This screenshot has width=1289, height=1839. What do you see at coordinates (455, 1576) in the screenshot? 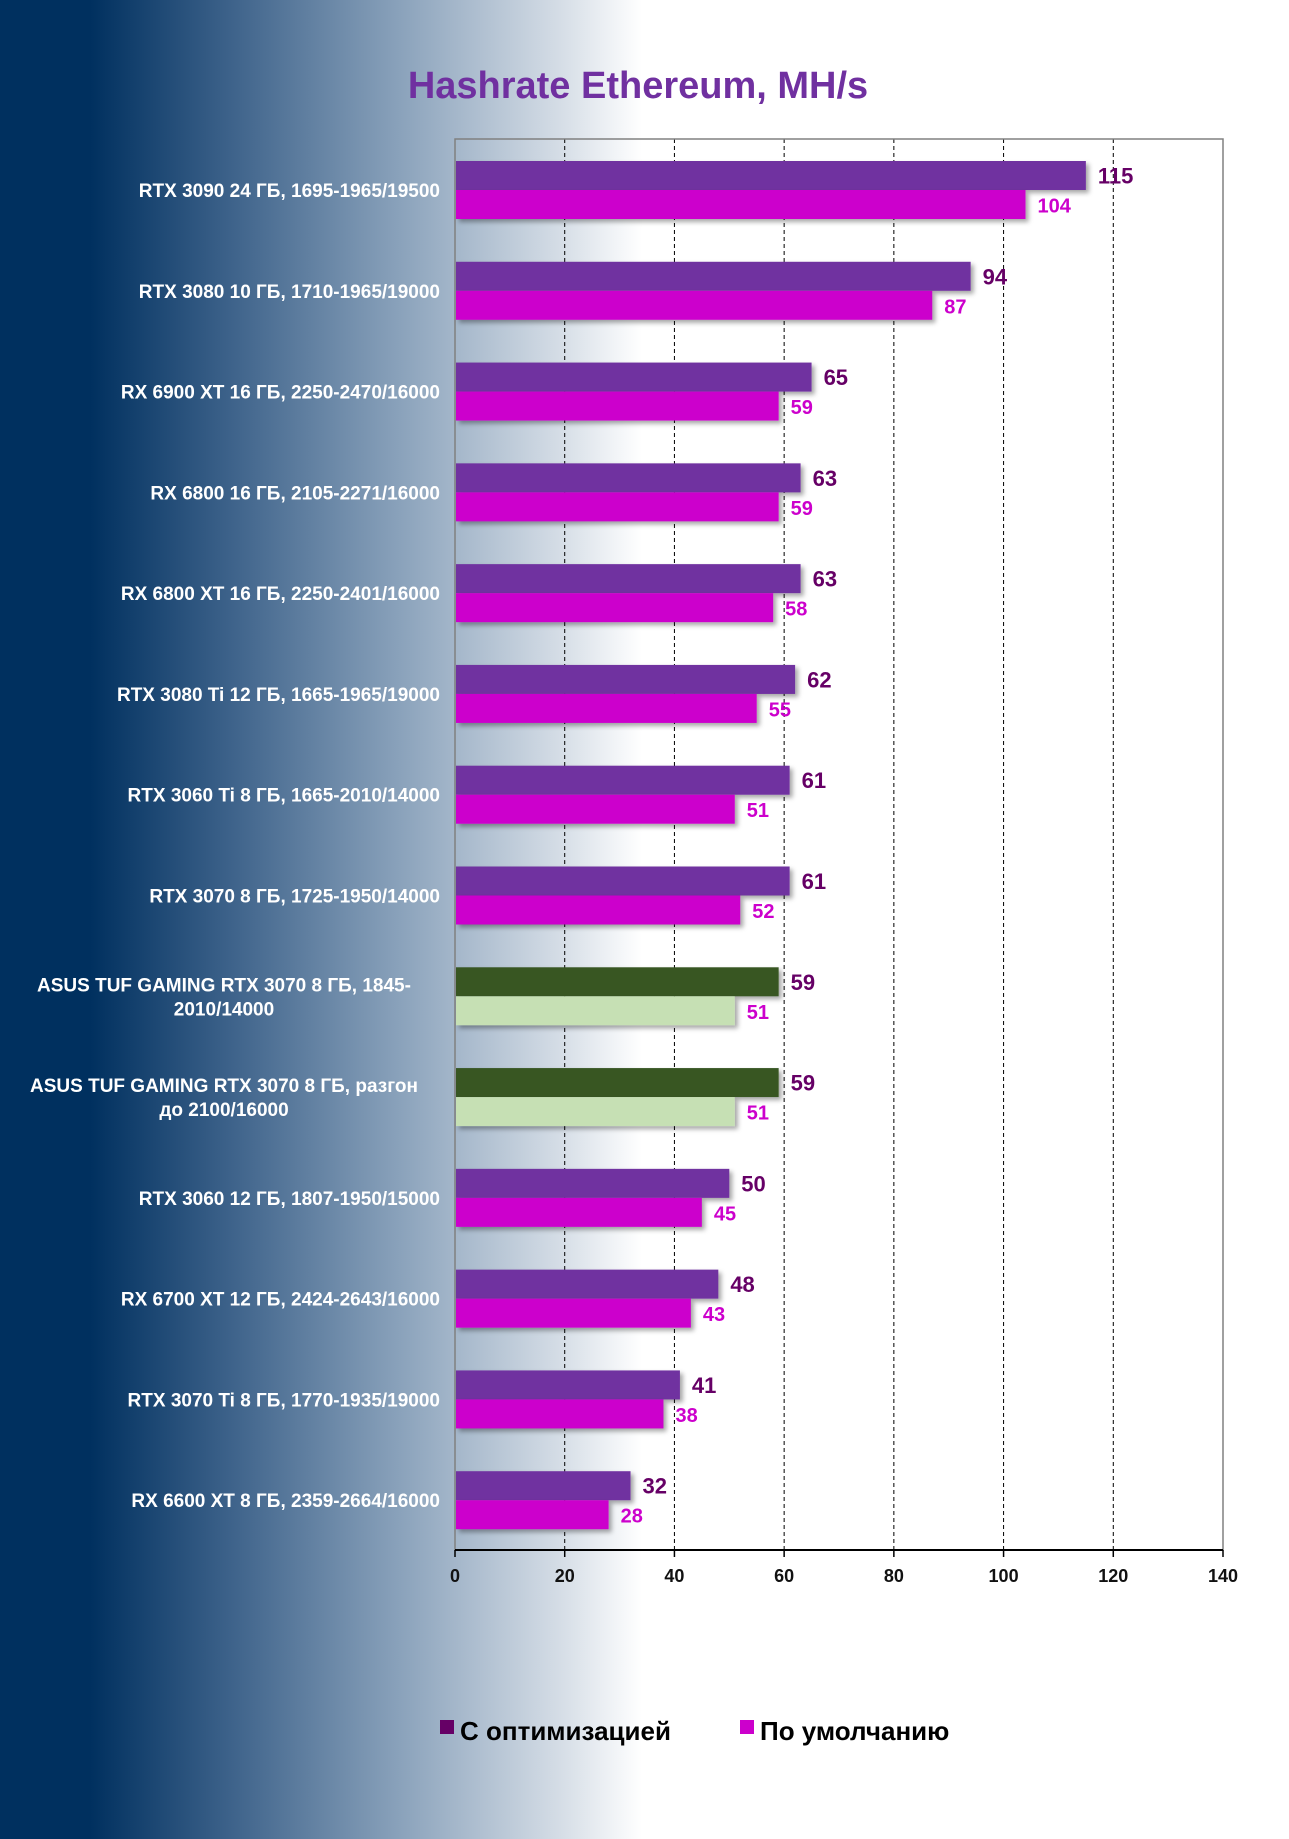
I see `x-tick-label: 0` at bounding box center [455, 1576].